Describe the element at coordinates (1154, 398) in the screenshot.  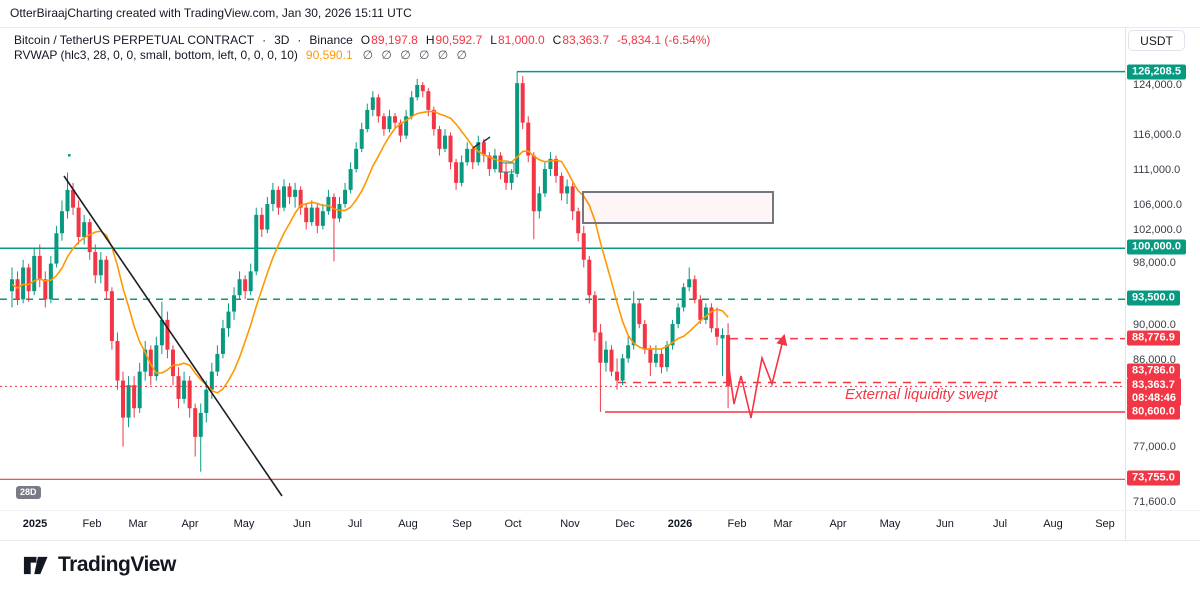
I see `countdown-timer: 08:48:46` at that location.